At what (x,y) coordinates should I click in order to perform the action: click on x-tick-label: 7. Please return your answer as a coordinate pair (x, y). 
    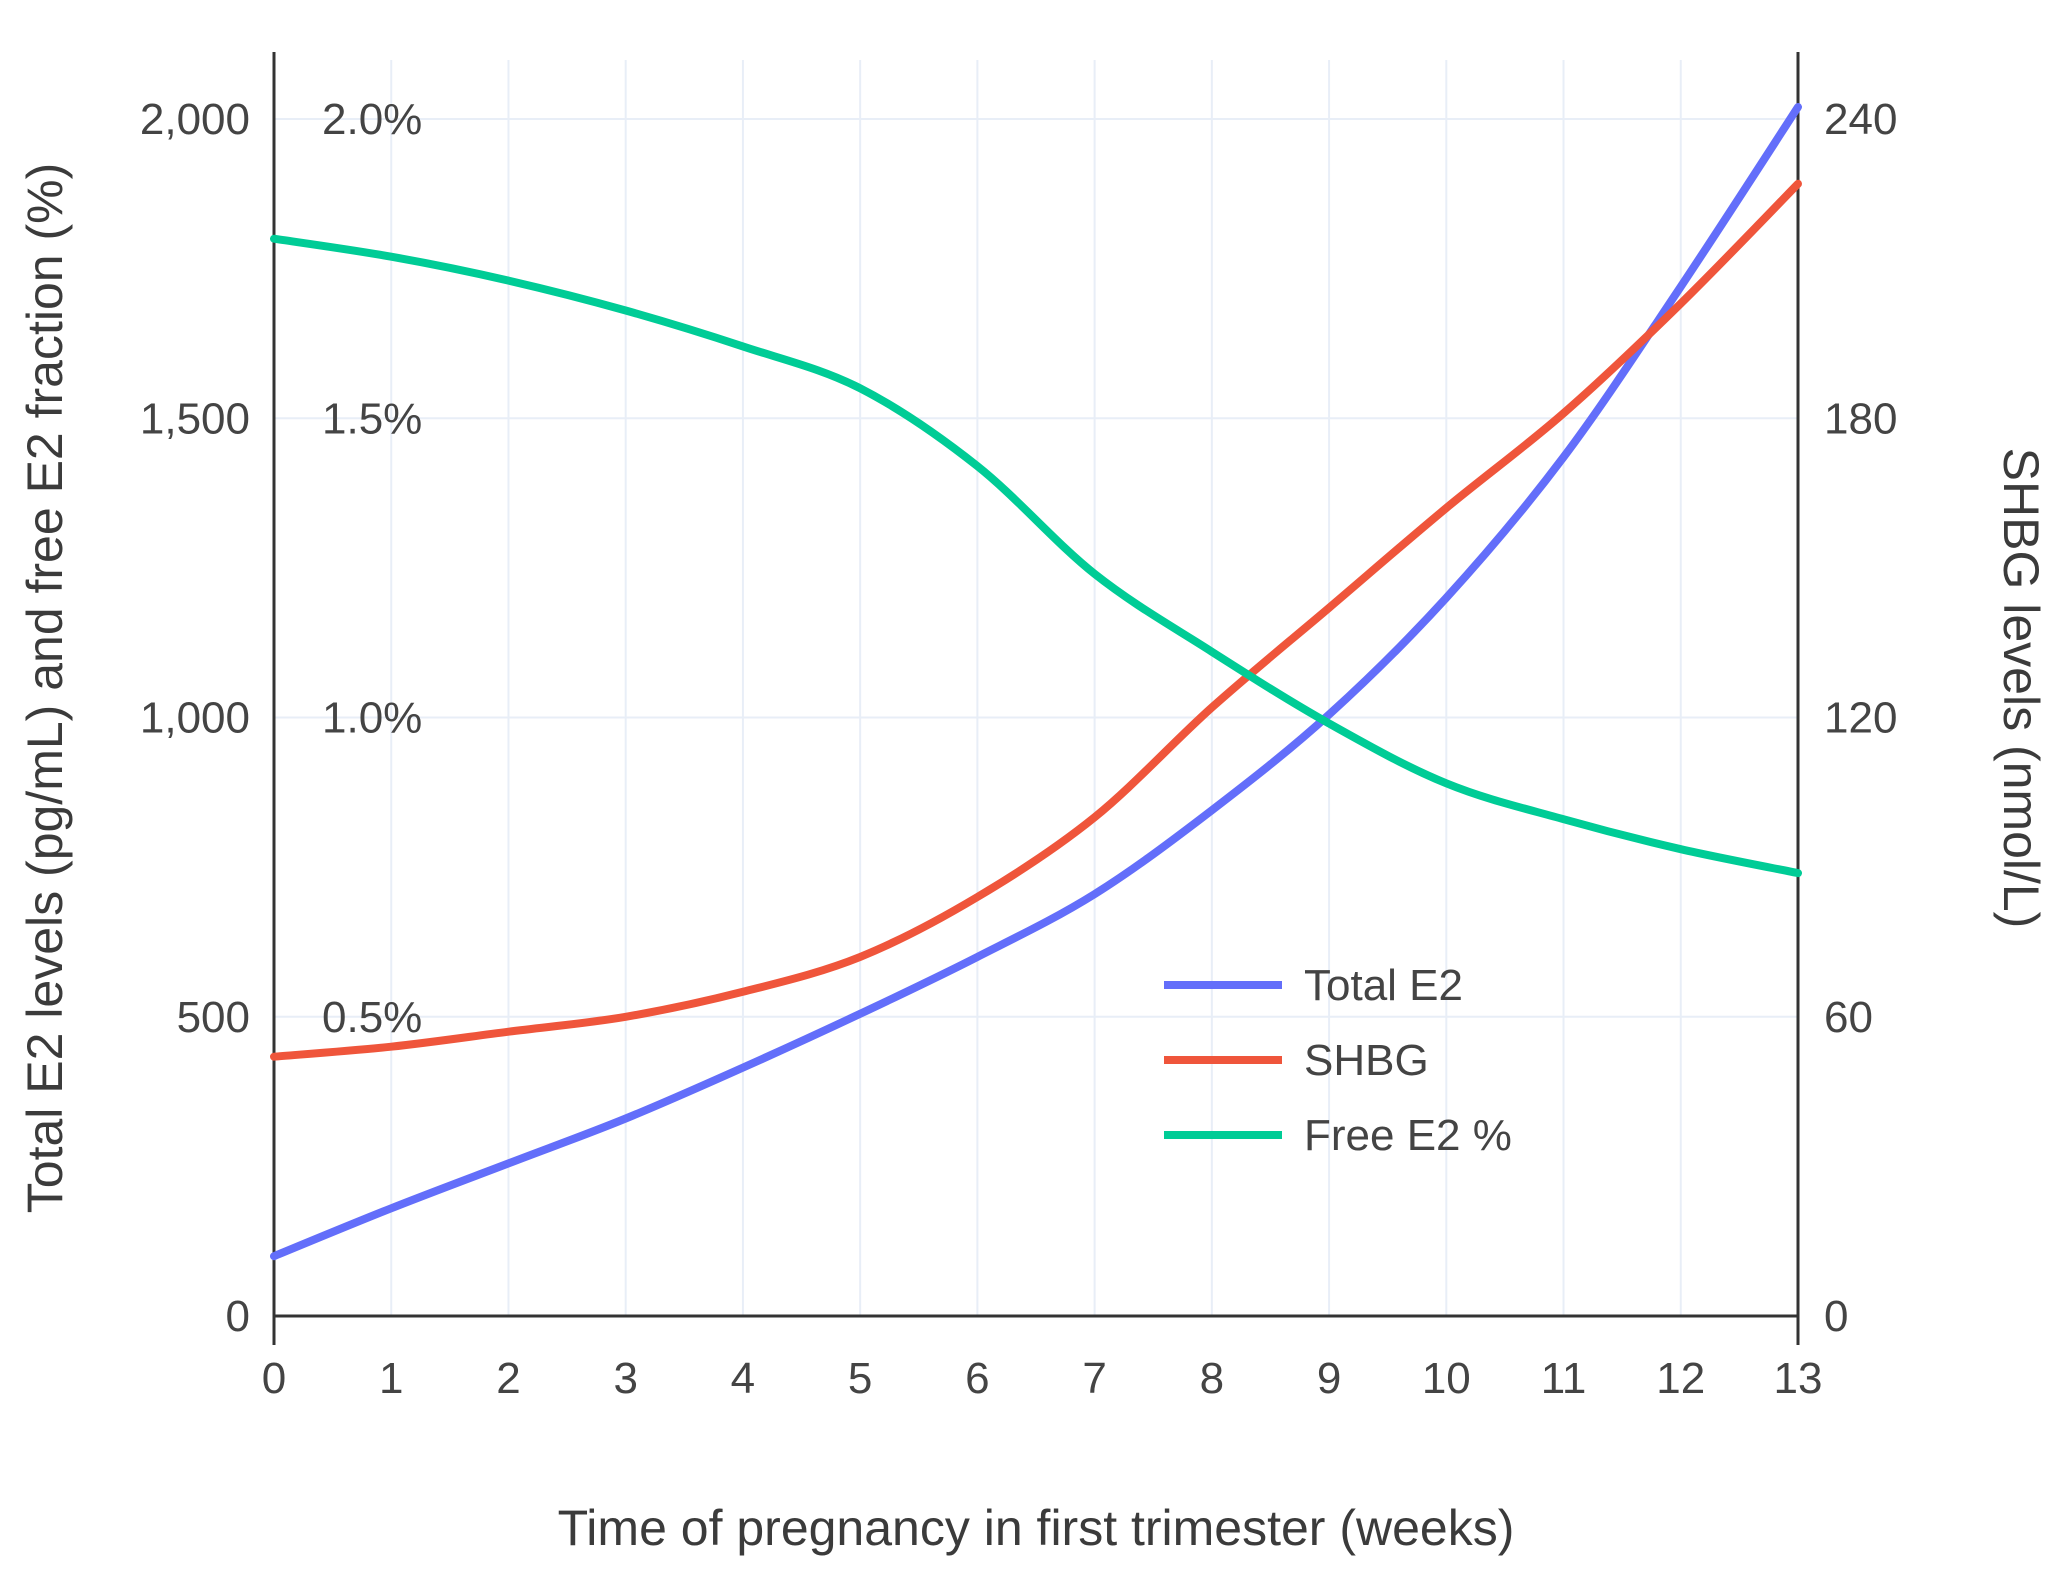
    Looking at the image, I should click on (1094, 1378).